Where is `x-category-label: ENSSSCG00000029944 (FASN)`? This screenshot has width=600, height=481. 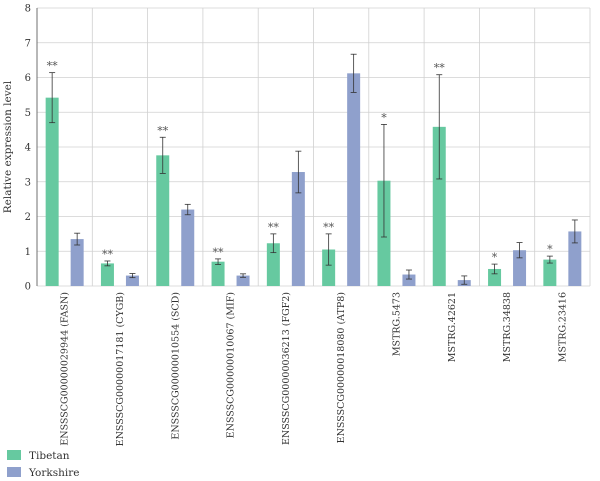
x-category-label: ENSSSCG00000029944 (FASN) is located at coordinates (65, 369).